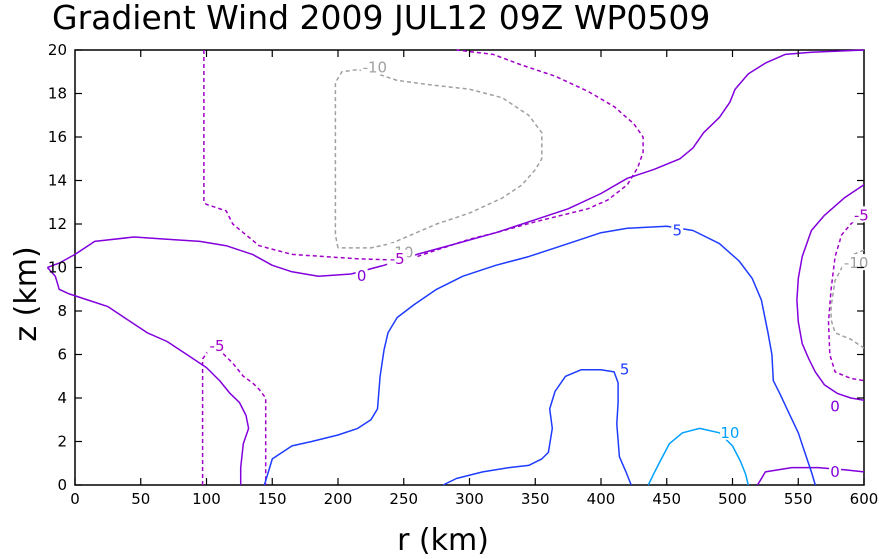 This screenshot has width=879, height=559. Describe the element at coordinates (798, 499) in the screenshot. I see `x-tick-label: 550` at that location.